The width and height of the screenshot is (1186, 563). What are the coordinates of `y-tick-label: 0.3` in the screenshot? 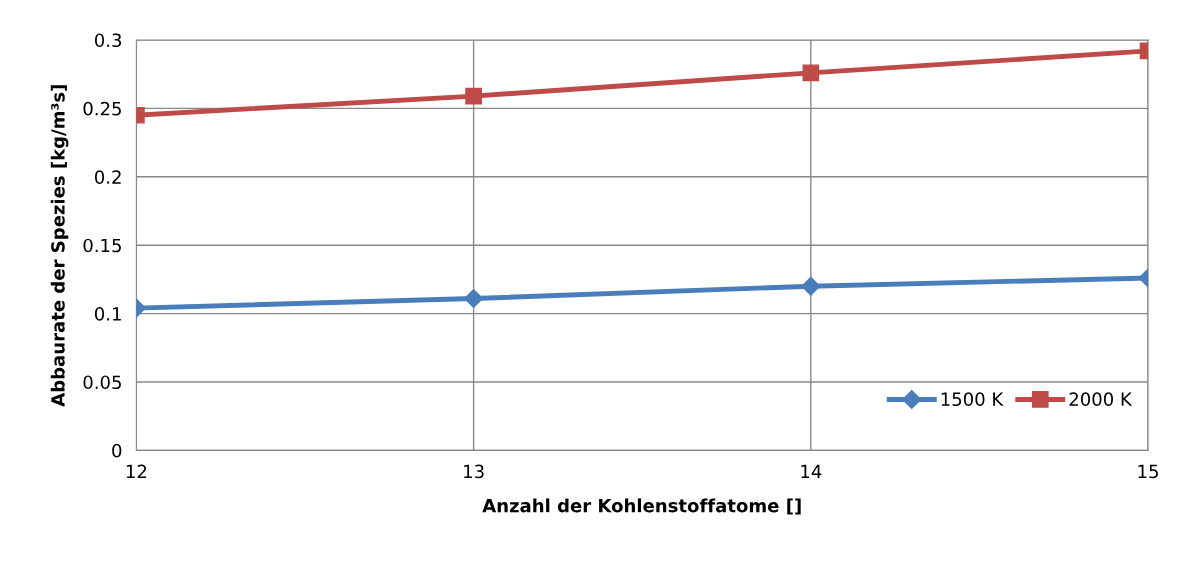 It's located at (108, 40).